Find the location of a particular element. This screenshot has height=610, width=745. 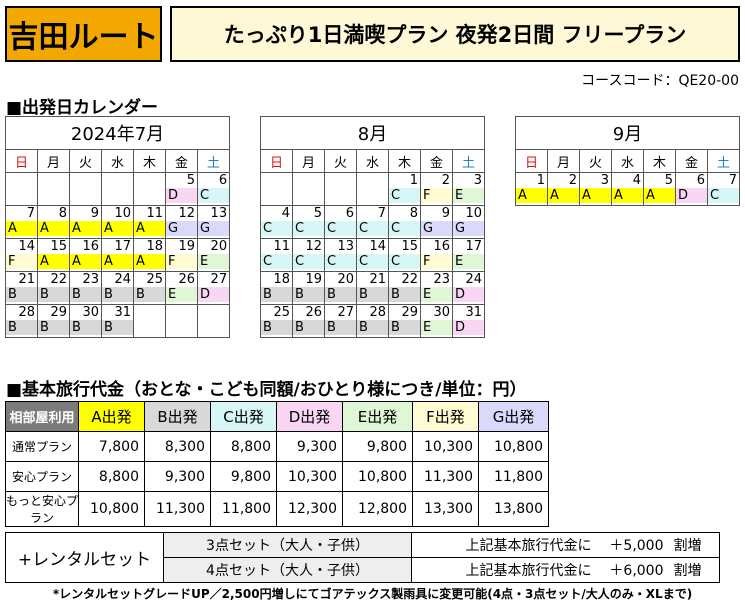

calendar-day: 17 A is located at coordinates (117, 255).